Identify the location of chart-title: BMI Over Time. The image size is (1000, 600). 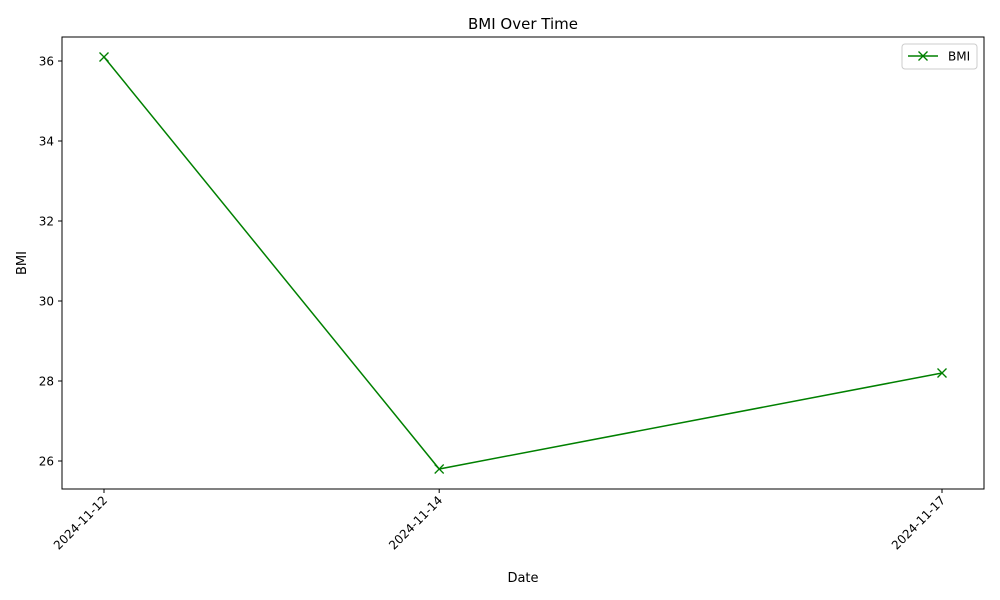
(523, 24).